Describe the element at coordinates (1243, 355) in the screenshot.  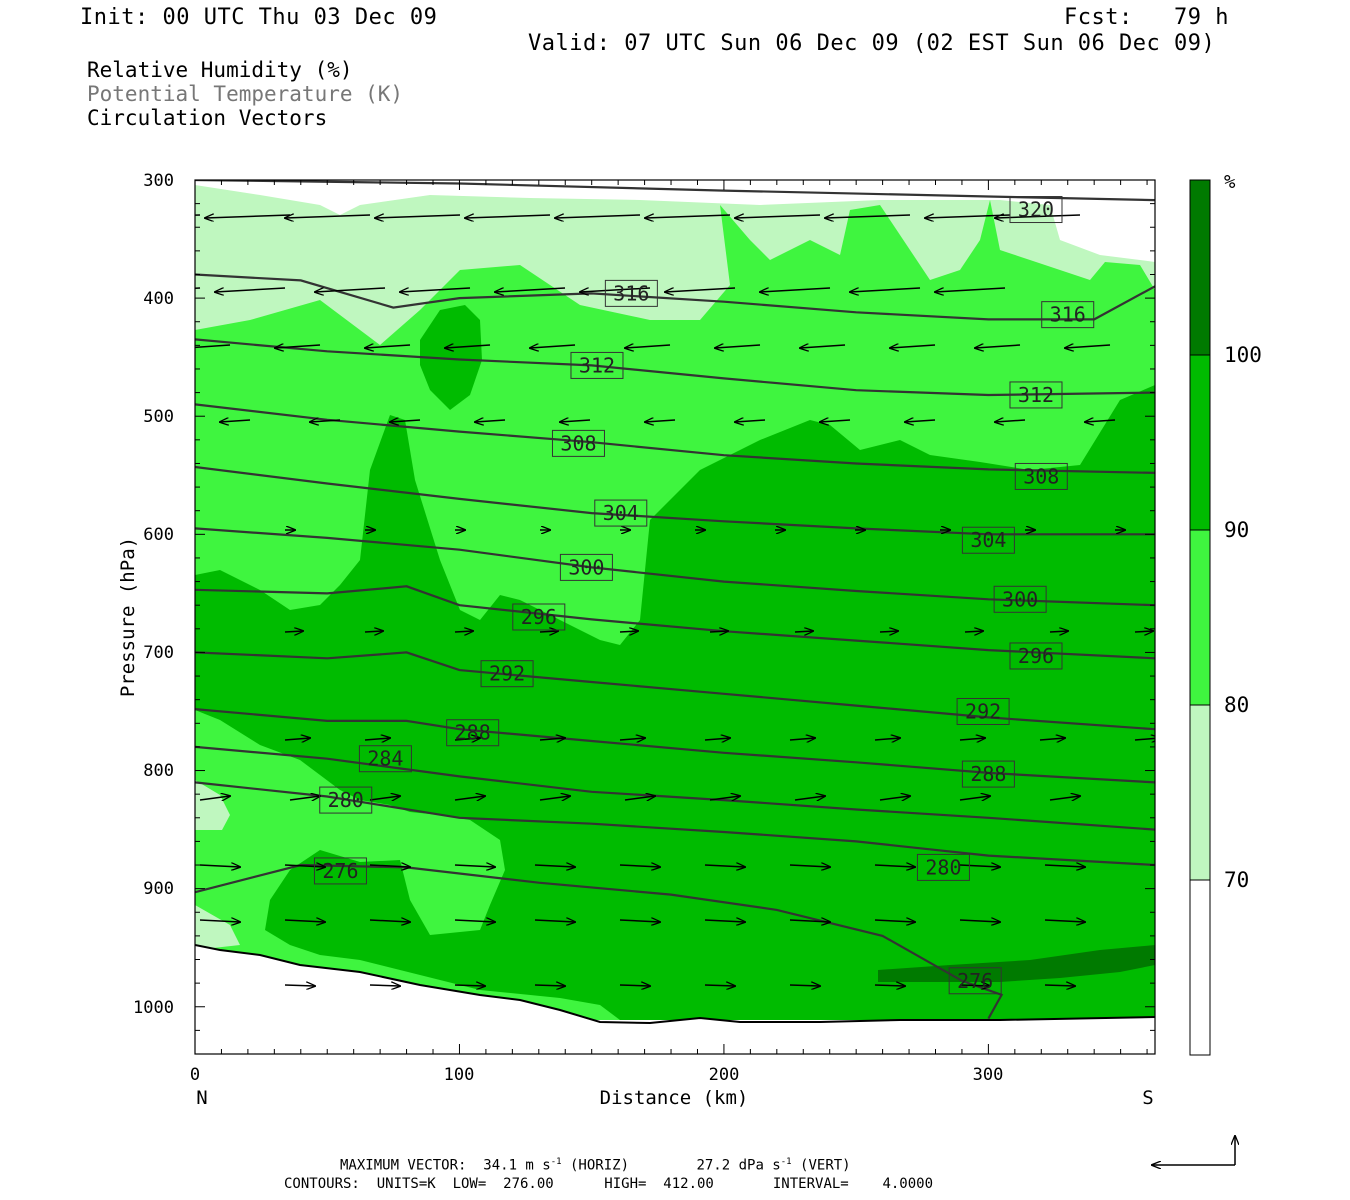
I see `colorbar-label-100: 100` at that location.